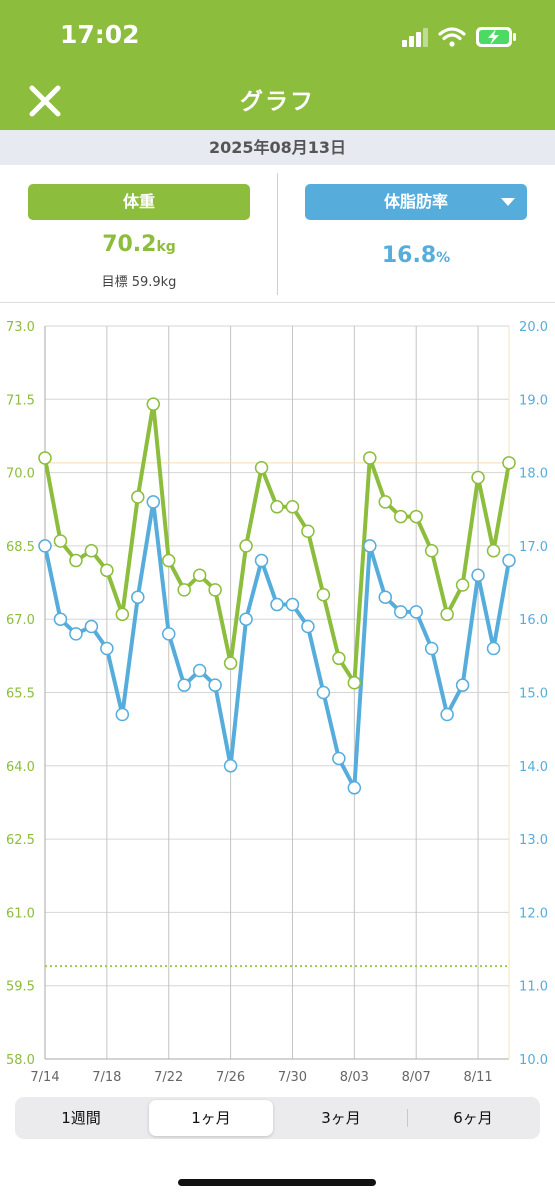 The height and width of the screenshot is (1200, 555). What do you see at coordinates (139, 282) in the screenshot?
I see `target-weight: 目標 59.9kg` at bounding box center [139, 282].